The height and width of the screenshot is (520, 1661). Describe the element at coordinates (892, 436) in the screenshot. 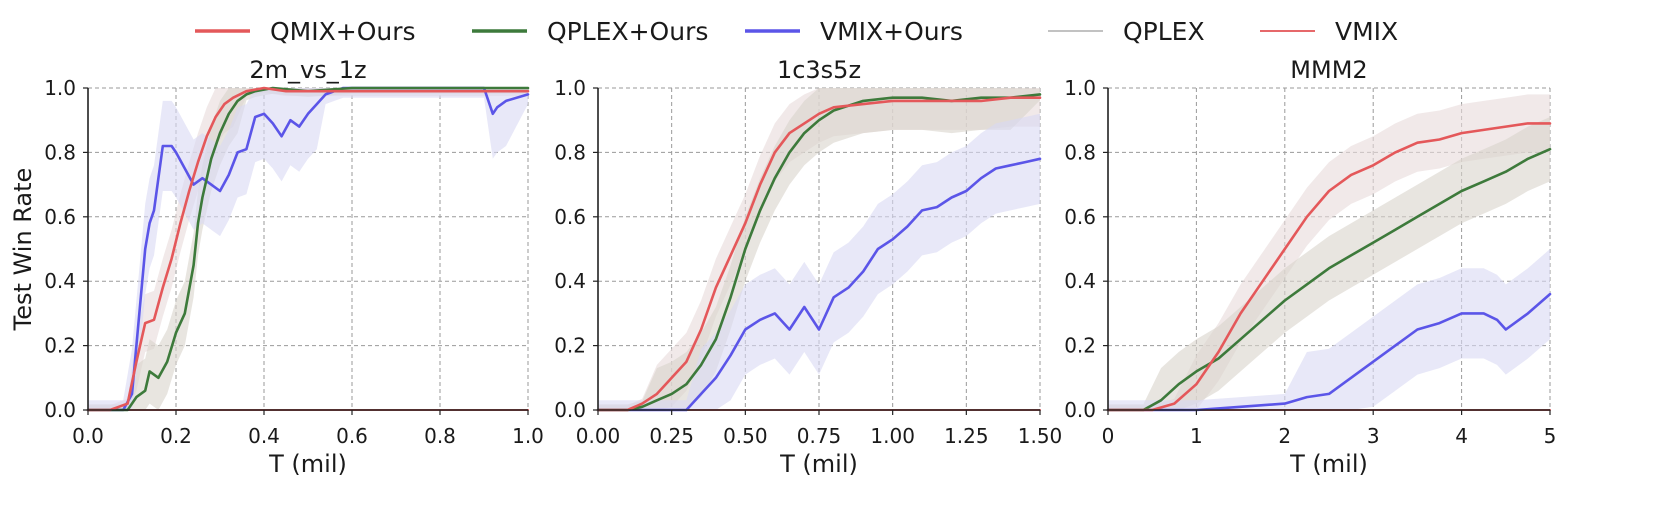

I see `x-tick-label: 1.00` at that location.